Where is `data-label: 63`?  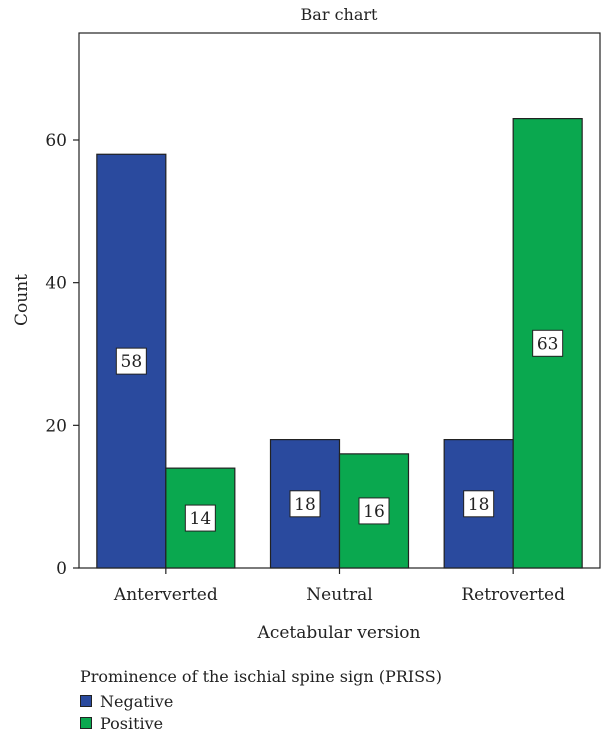 data-label: 63 is located at coordinates (548, 344).